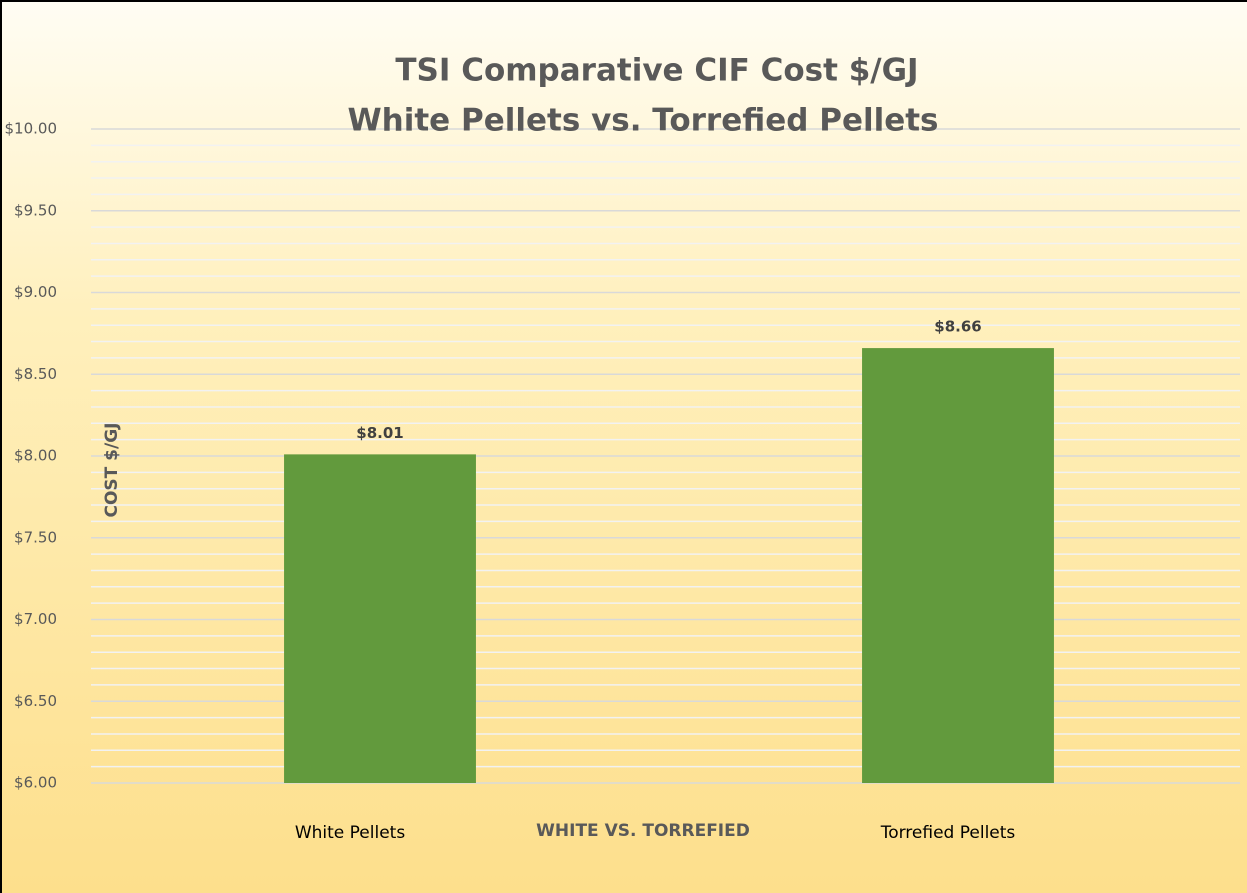 The height and width of the screenshot is (893, 1247). What do you see at coordinates (35, 537) in the screenshot?
I see `y-tick-label: $7.50` at bounding box center [35, 537].